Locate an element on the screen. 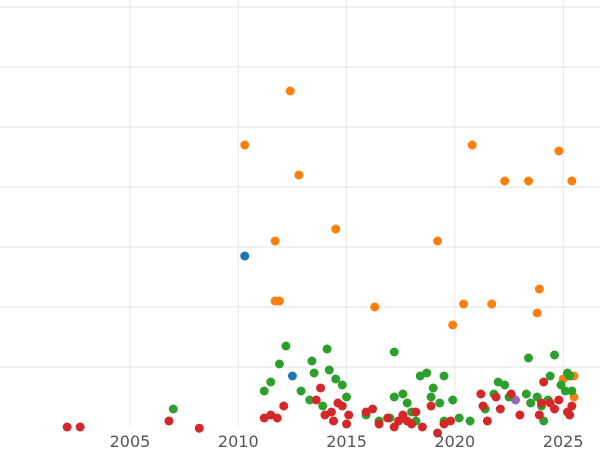 The width and height of the screenshot is (600, 450). x-axis-ticks: 2005 2010 2015 2020 2025 is located at coordinates (347, 441).